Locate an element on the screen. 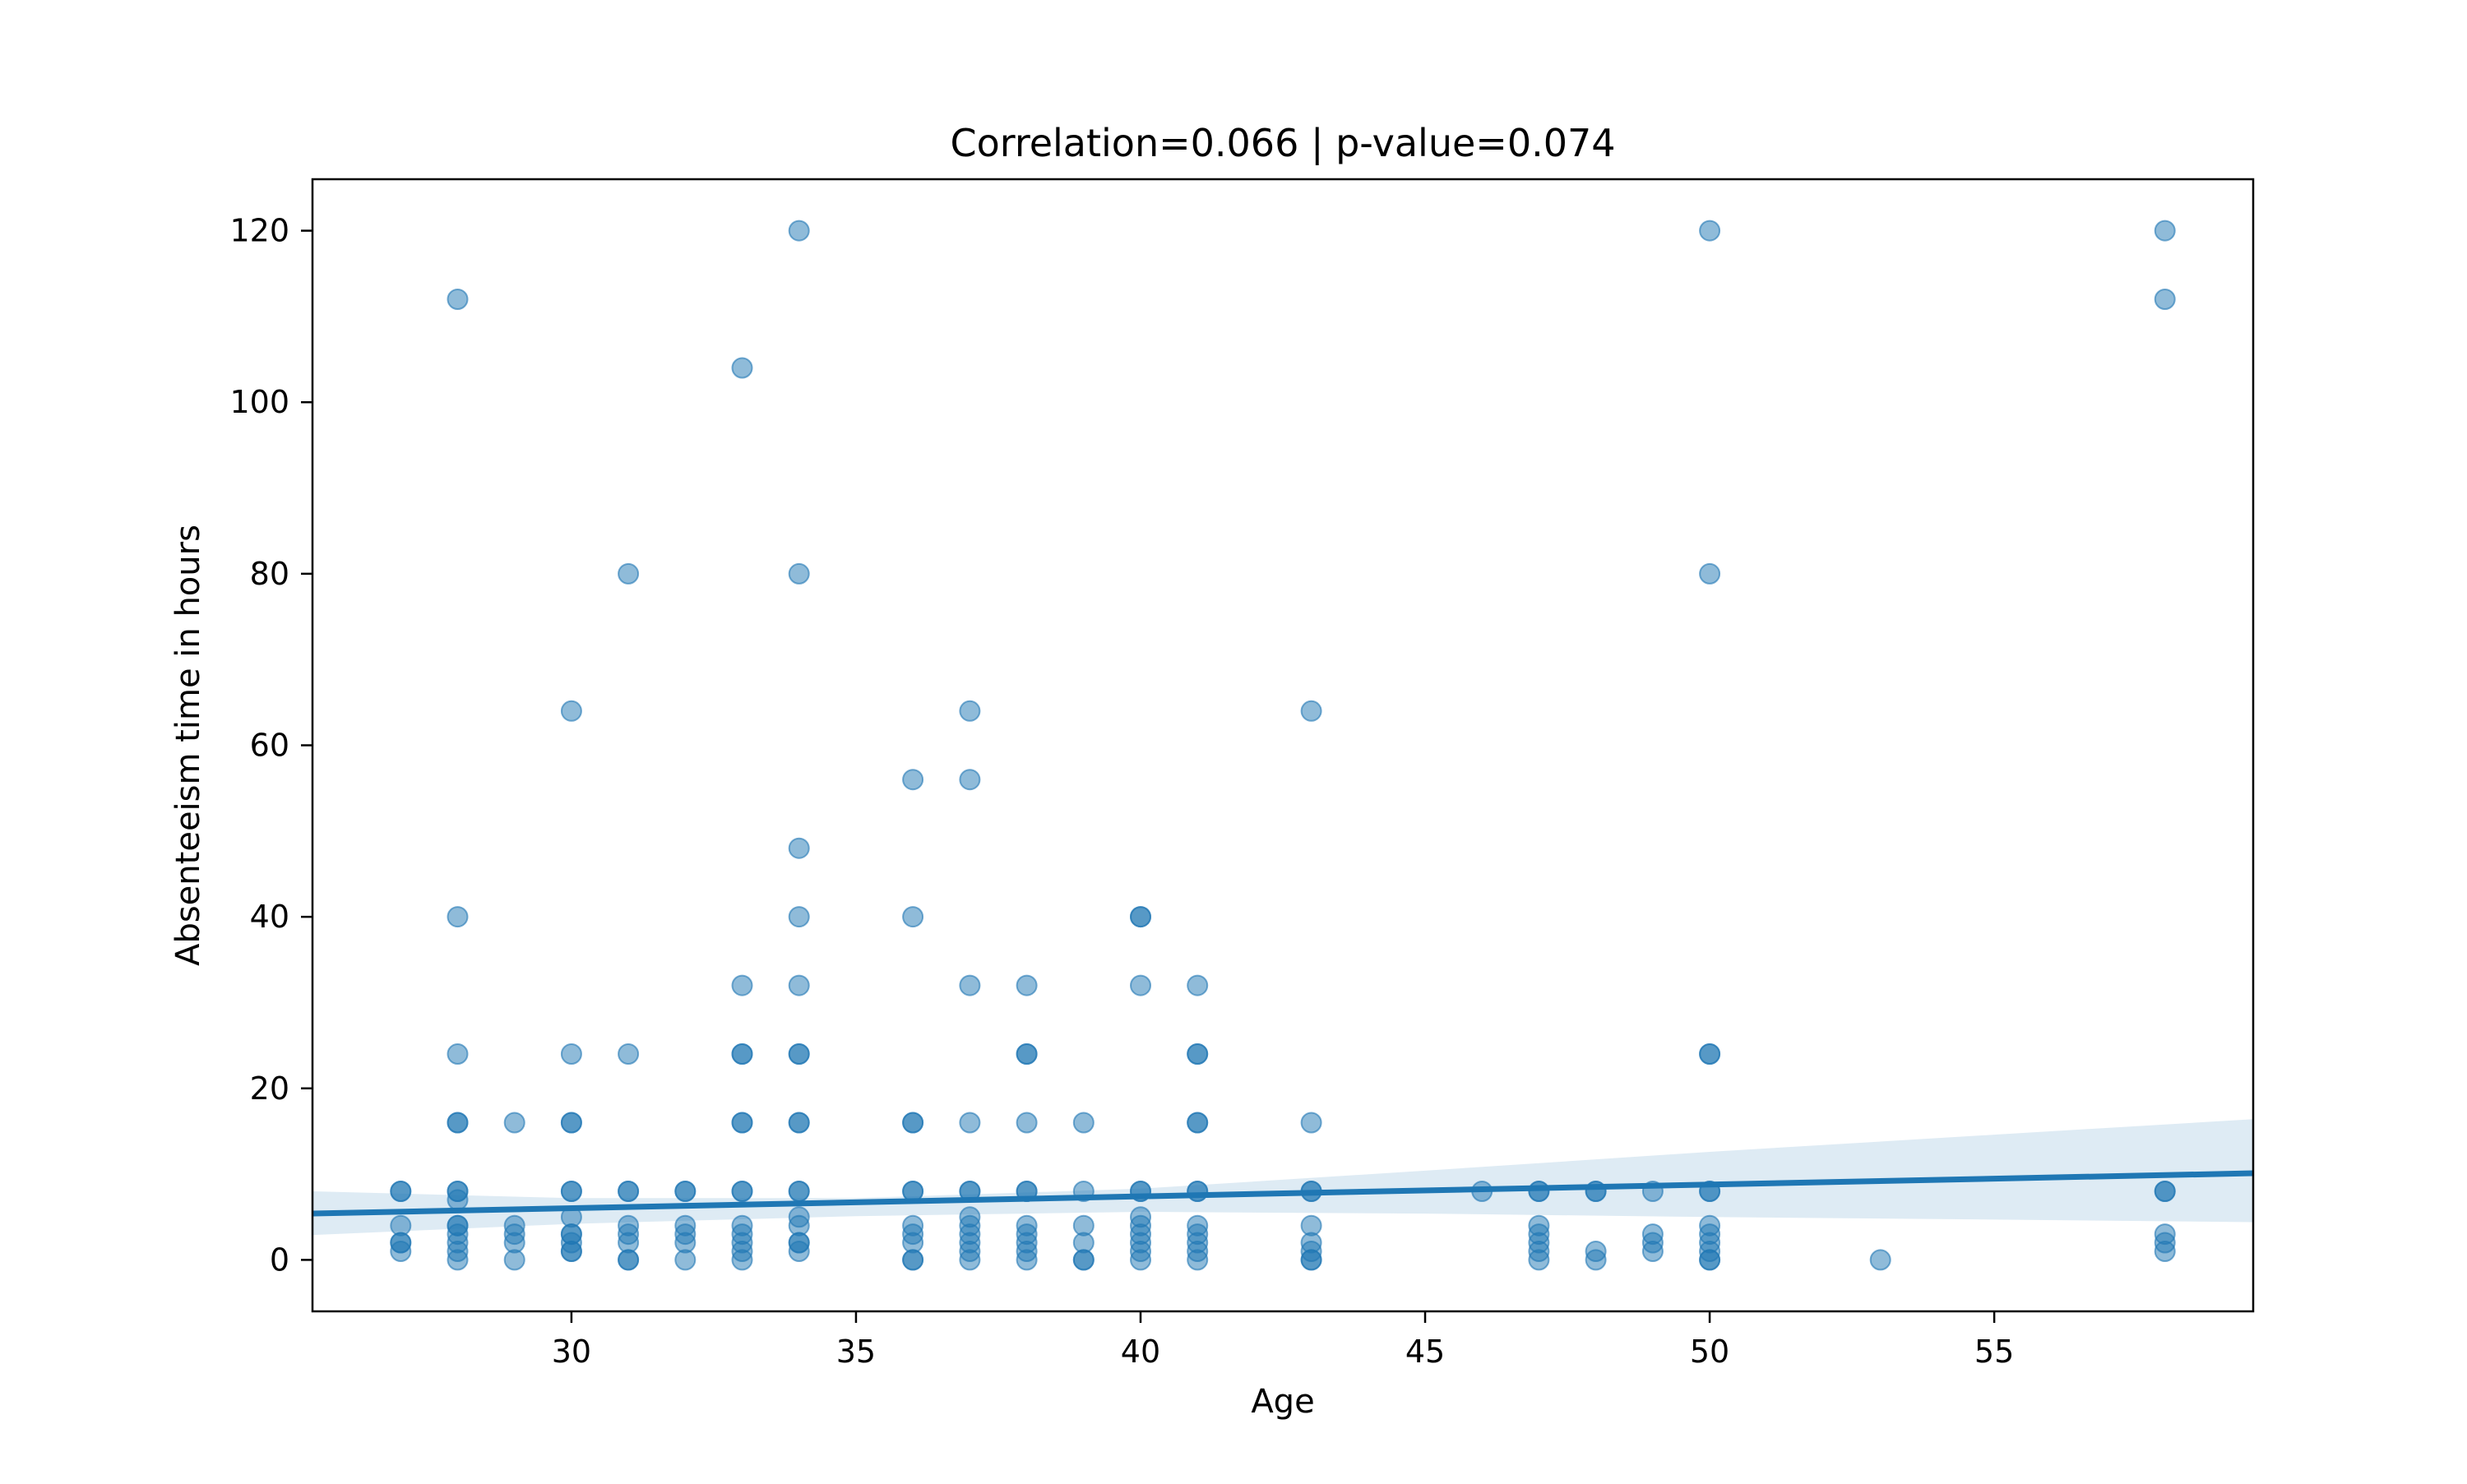  x-tick-label: 30 is located at coordinates (571, 1352).